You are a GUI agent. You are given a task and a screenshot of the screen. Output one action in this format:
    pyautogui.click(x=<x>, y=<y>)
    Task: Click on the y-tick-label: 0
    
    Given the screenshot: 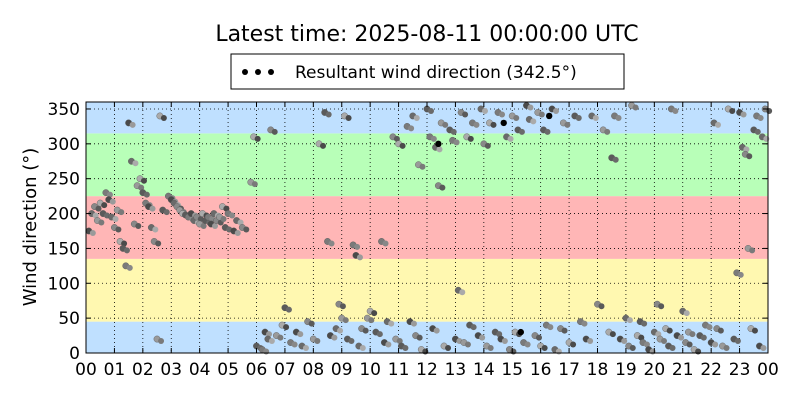 What is the action you would take?
    pyautogui.click(x=74, y=354)
    